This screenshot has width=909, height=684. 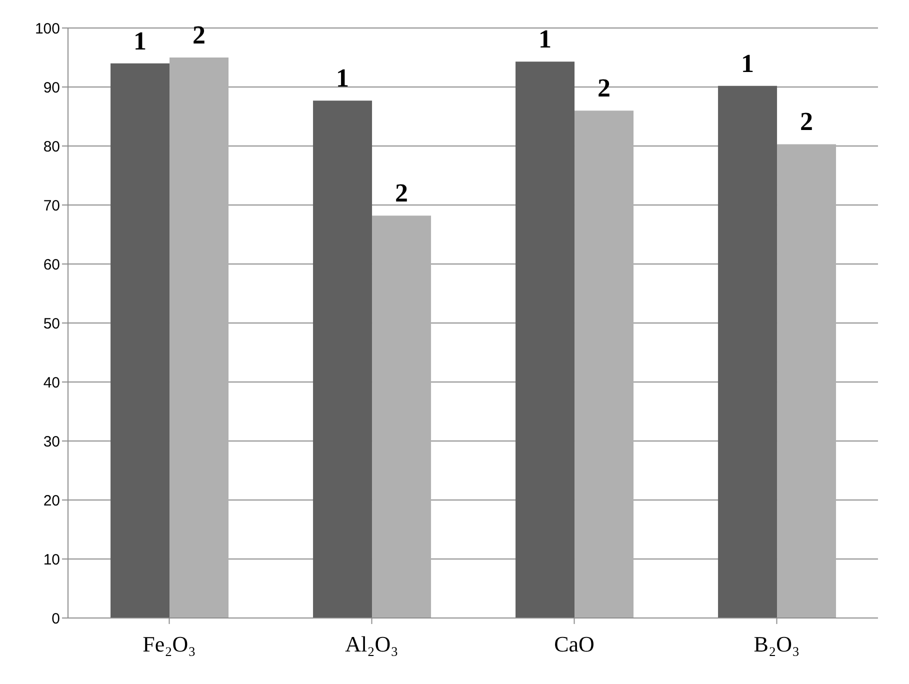 What do you see at coordinates (51, 501) in the screenshot?
I see `y-tick-label: 20` at bounding box center [51, 501].